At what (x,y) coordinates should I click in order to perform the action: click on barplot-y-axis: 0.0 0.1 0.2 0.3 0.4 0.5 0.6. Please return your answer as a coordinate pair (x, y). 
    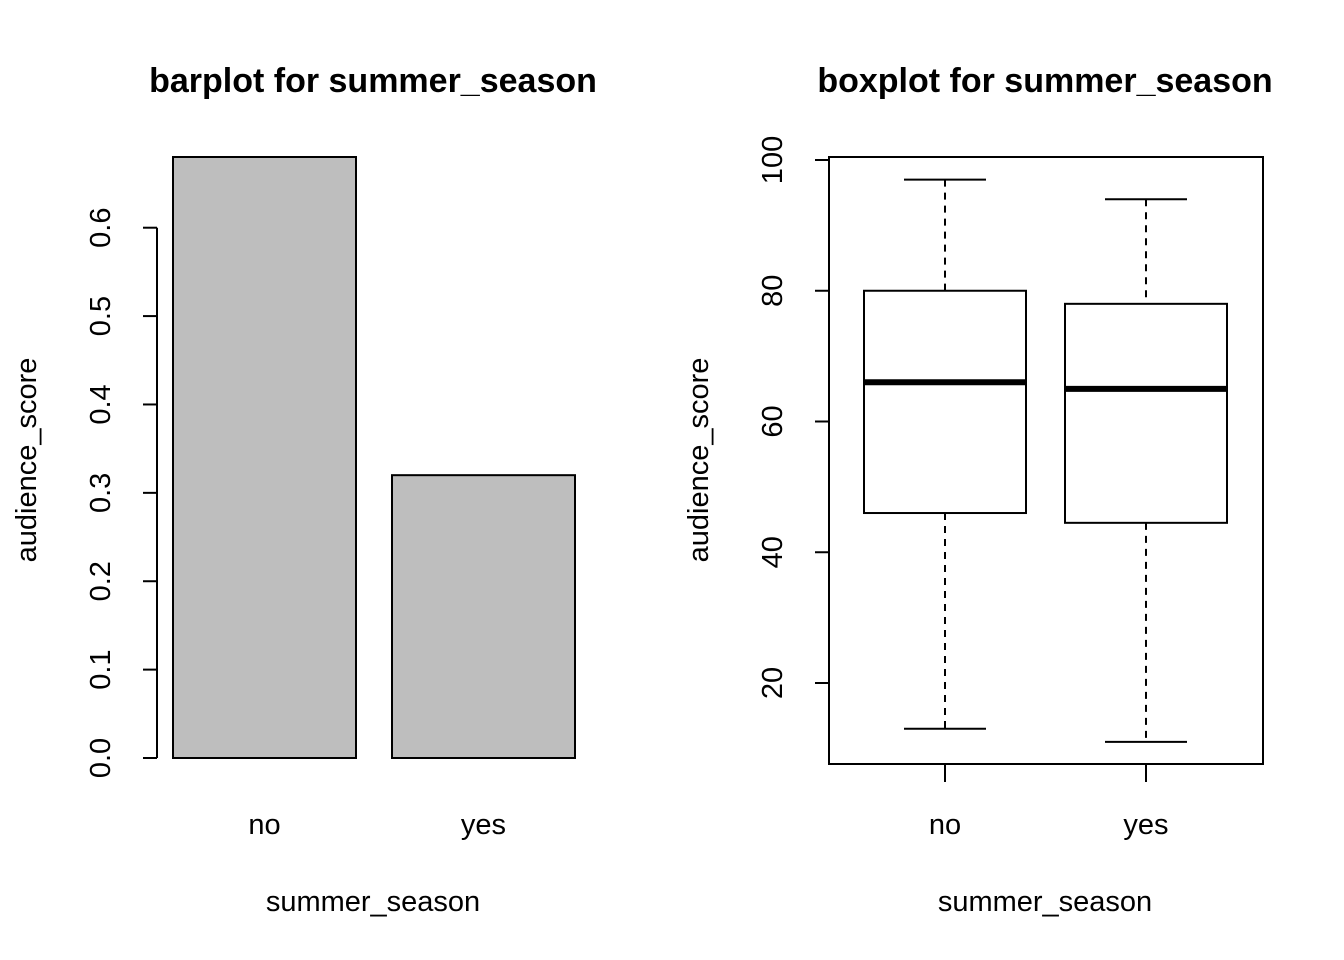
    Looking at the image, I should click on (121, 493).